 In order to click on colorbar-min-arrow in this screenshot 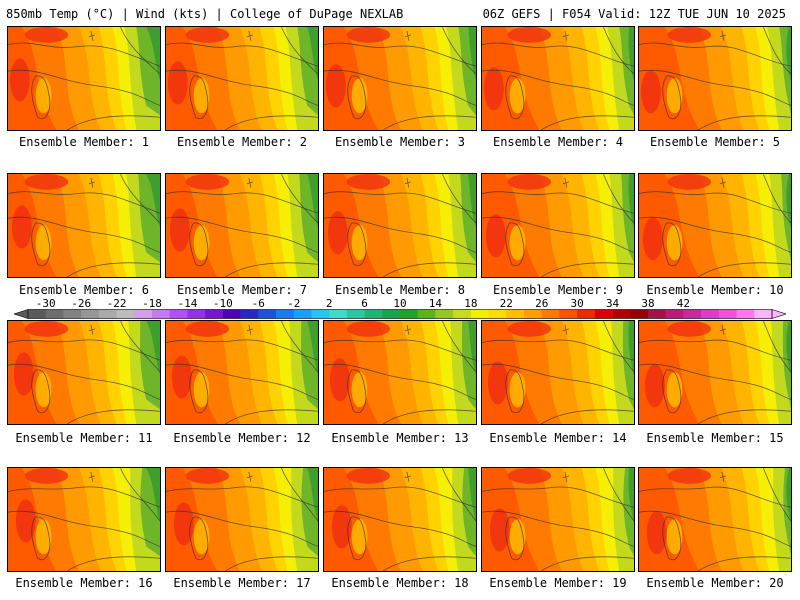, I will do `click(21, 314)`.